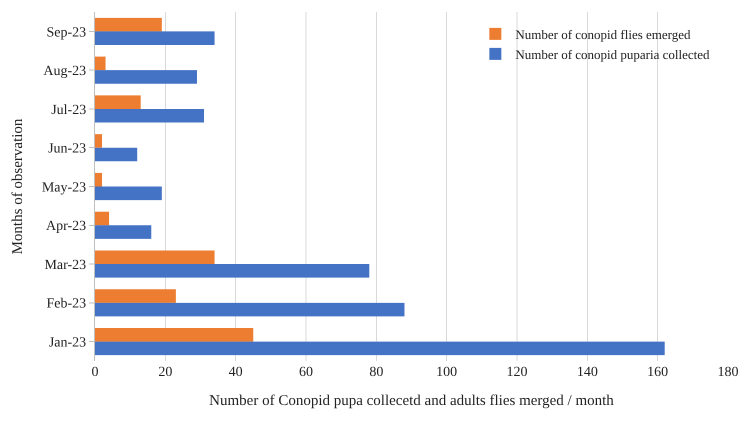  Describe the element at coordinates (235, 372) in the screenshot. I see `x-tick-label: 40` at that location.